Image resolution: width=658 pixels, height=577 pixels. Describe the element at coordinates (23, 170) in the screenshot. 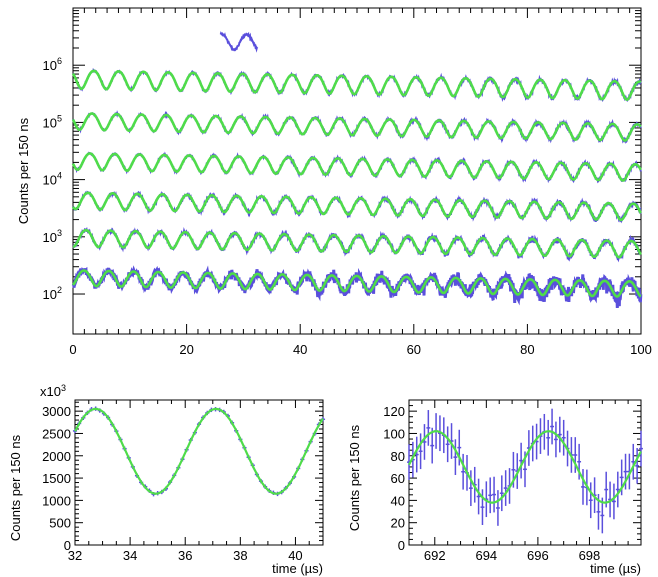

I see `main-ylabel: Counts per 150 ns` at that location.